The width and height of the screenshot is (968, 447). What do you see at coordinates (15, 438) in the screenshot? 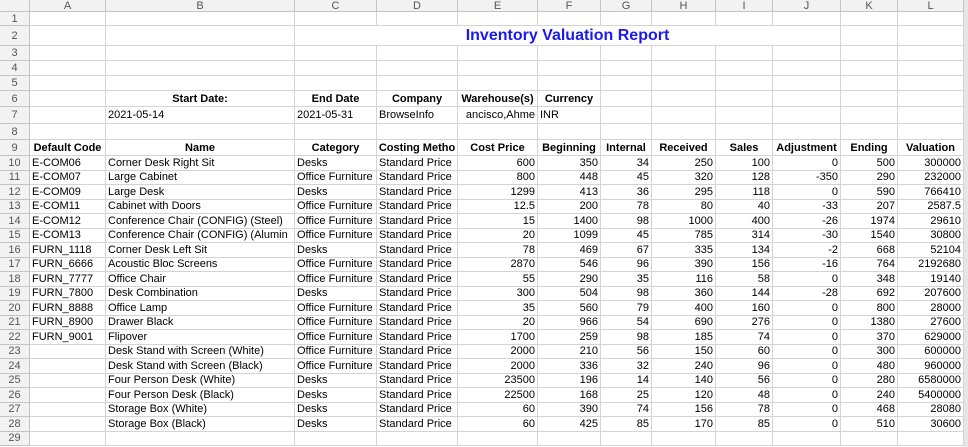
I see `row-header: 29` at bounding box center [15, 438].